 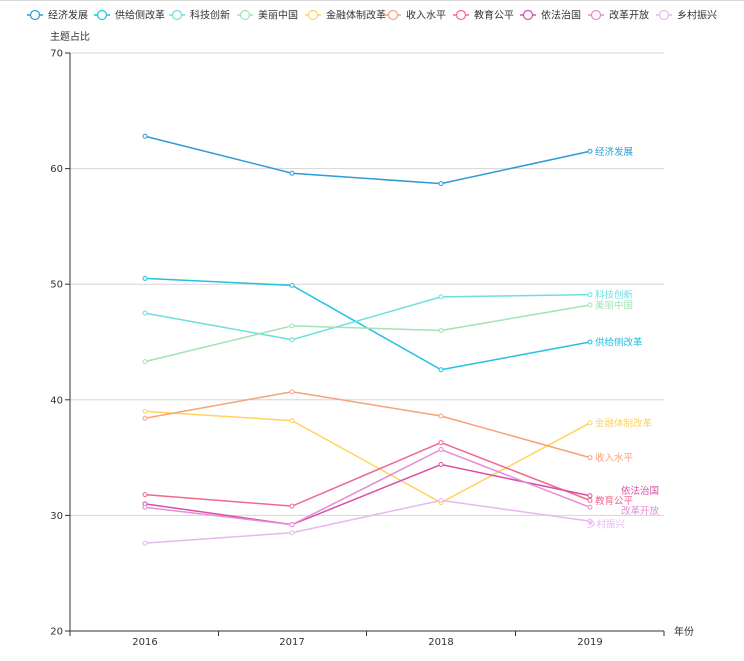 I want to click on legend-label: 收入水平, so click(x=426, y=15).